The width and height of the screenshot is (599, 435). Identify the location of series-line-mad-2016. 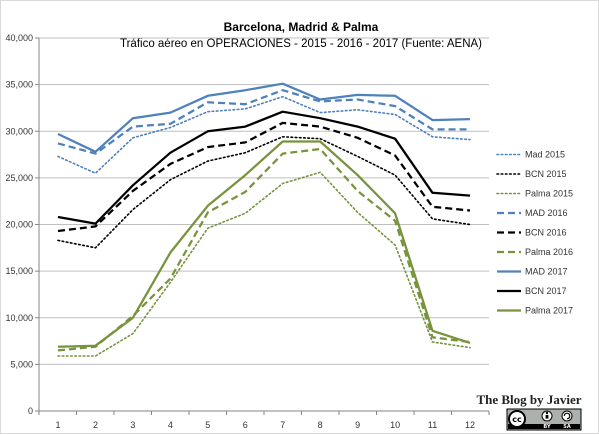
(263, 122).